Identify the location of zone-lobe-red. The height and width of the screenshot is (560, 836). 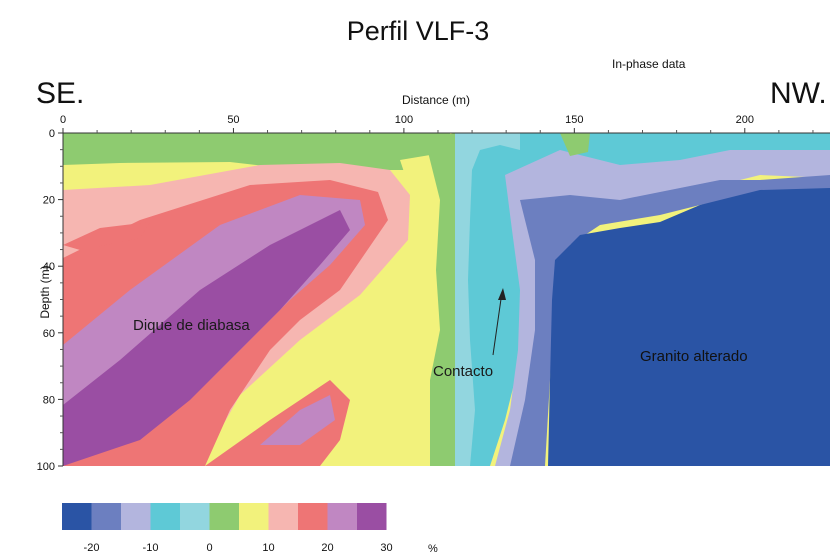
(277, 423).